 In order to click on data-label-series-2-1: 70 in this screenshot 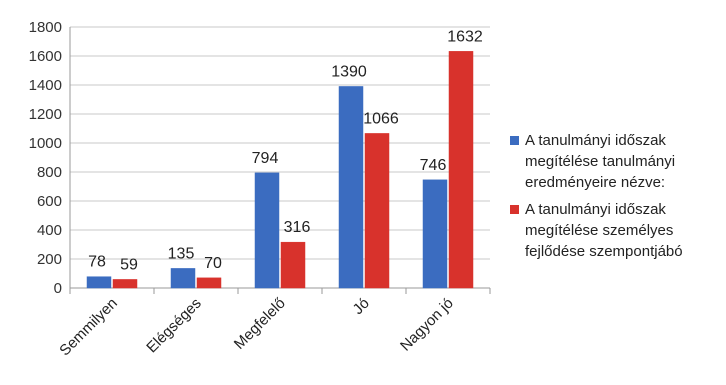, I will do `click(213, 263)`.